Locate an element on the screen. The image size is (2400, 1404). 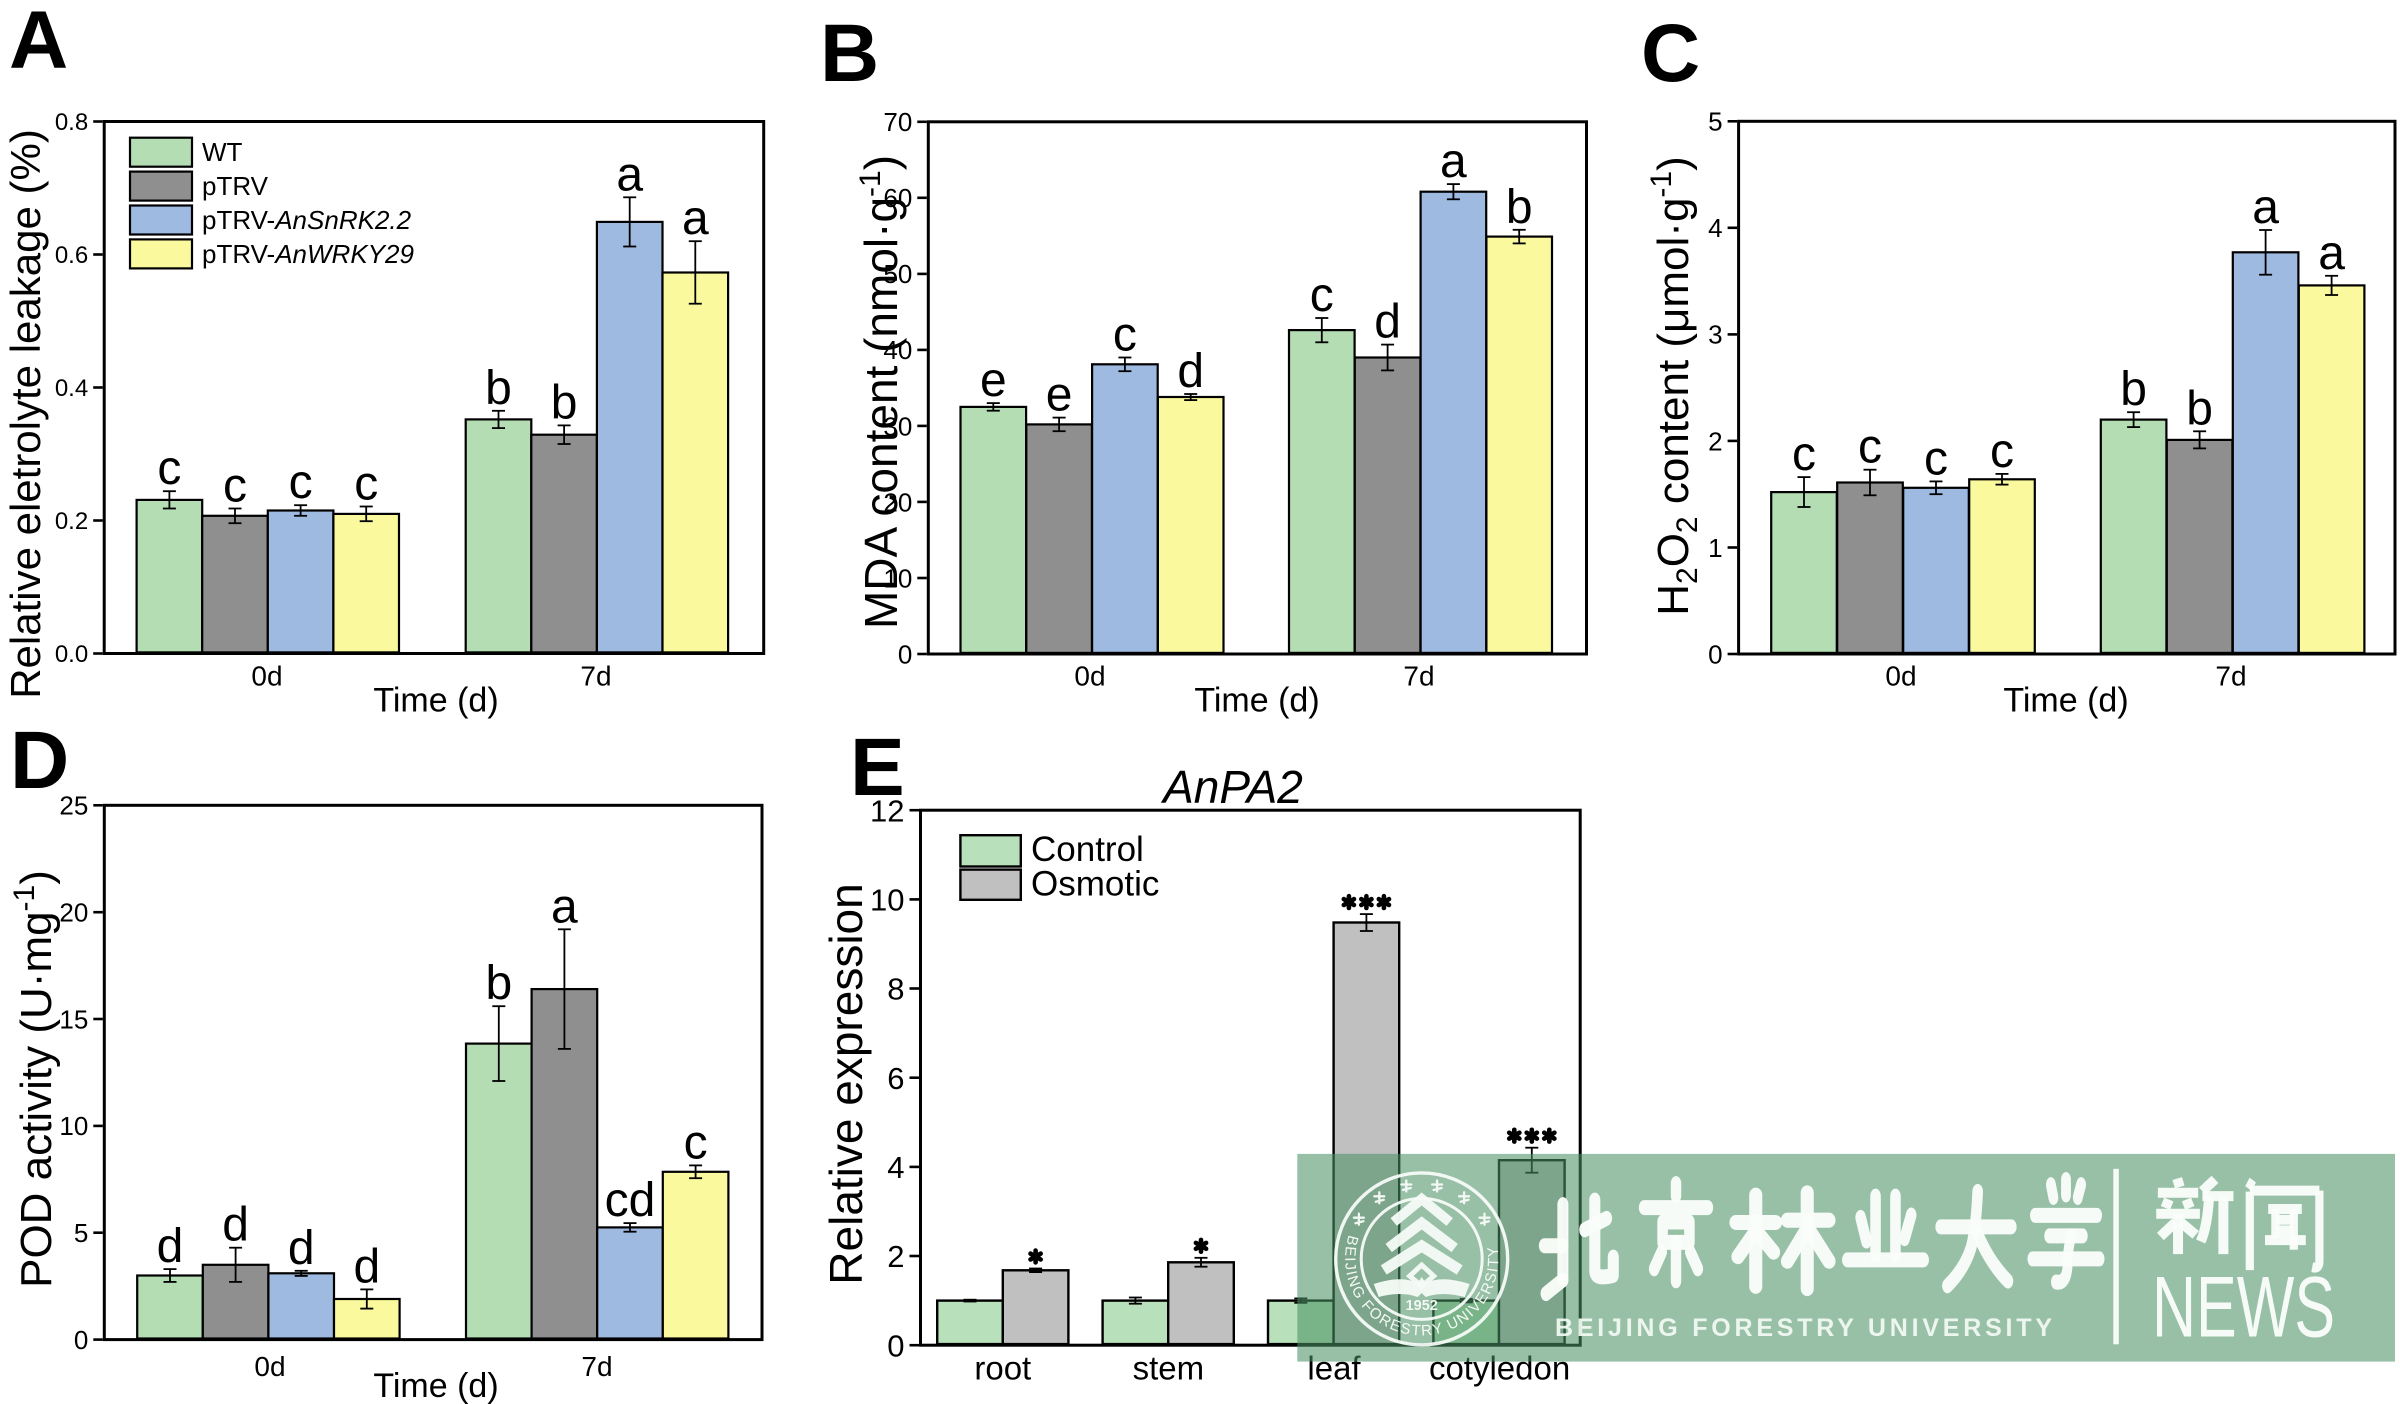
svg-text: 70 is located at coordinates (897, 122).